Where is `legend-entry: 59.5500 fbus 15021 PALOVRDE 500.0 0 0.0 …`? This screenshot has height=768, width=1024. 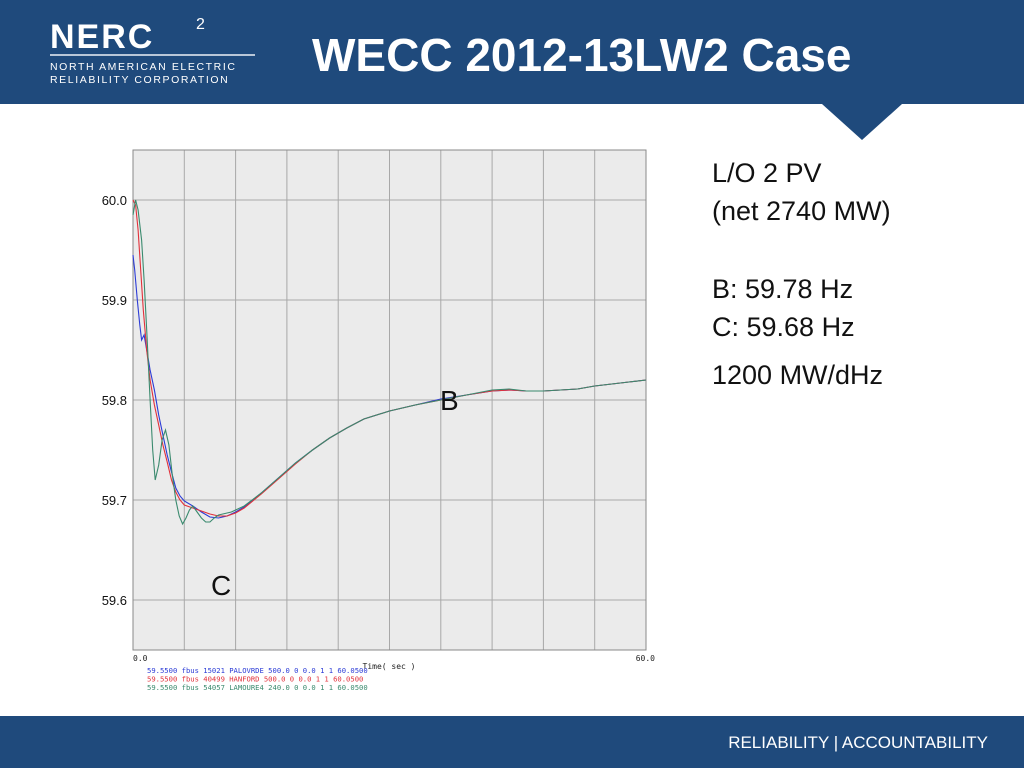 legend-entry: 59.5500 fbus 15021 PALOVRDE 500.0 0 0.0 … is located at coordinates (257, 670).